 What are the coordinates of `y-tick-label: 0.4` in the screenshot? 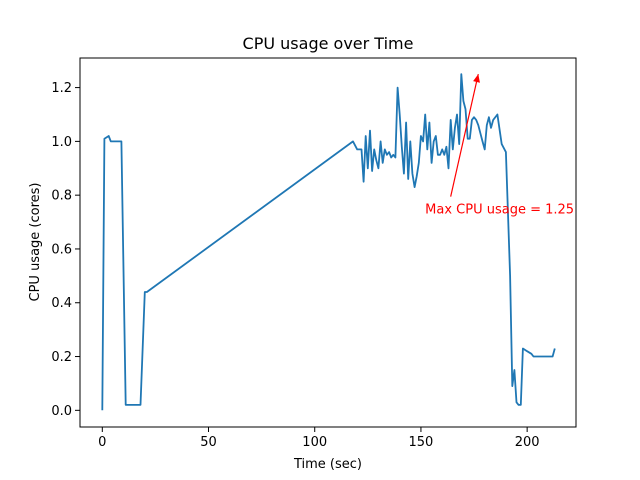 It's located at (61, 303).